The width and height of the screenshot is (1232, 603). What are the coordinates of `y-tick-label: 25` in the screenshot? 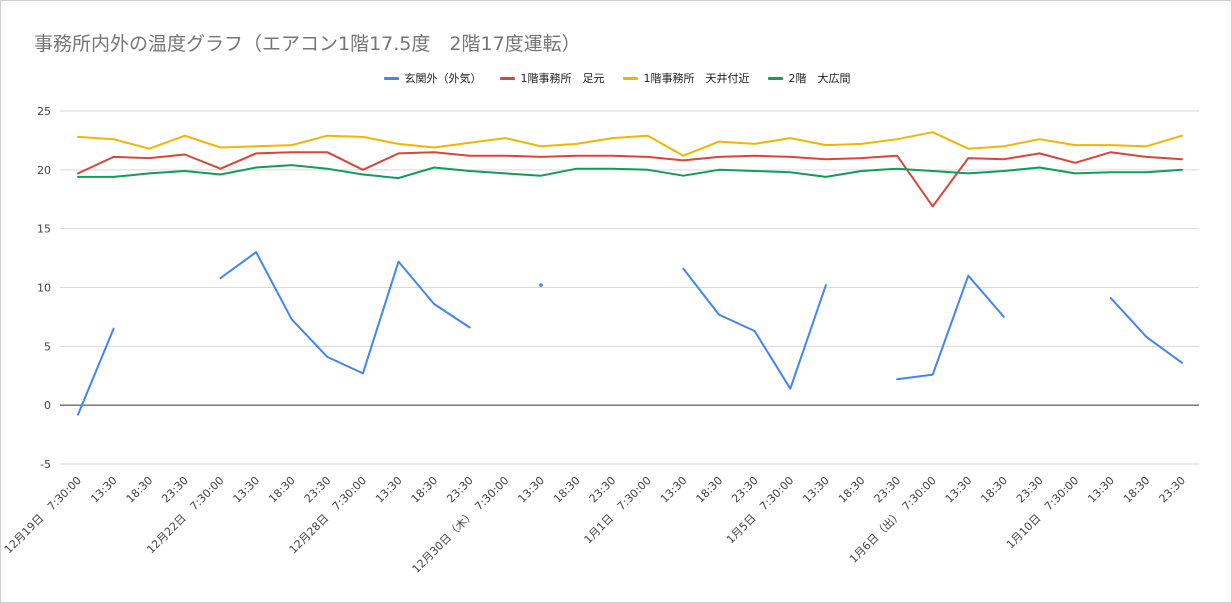 It's located at (44, 111).